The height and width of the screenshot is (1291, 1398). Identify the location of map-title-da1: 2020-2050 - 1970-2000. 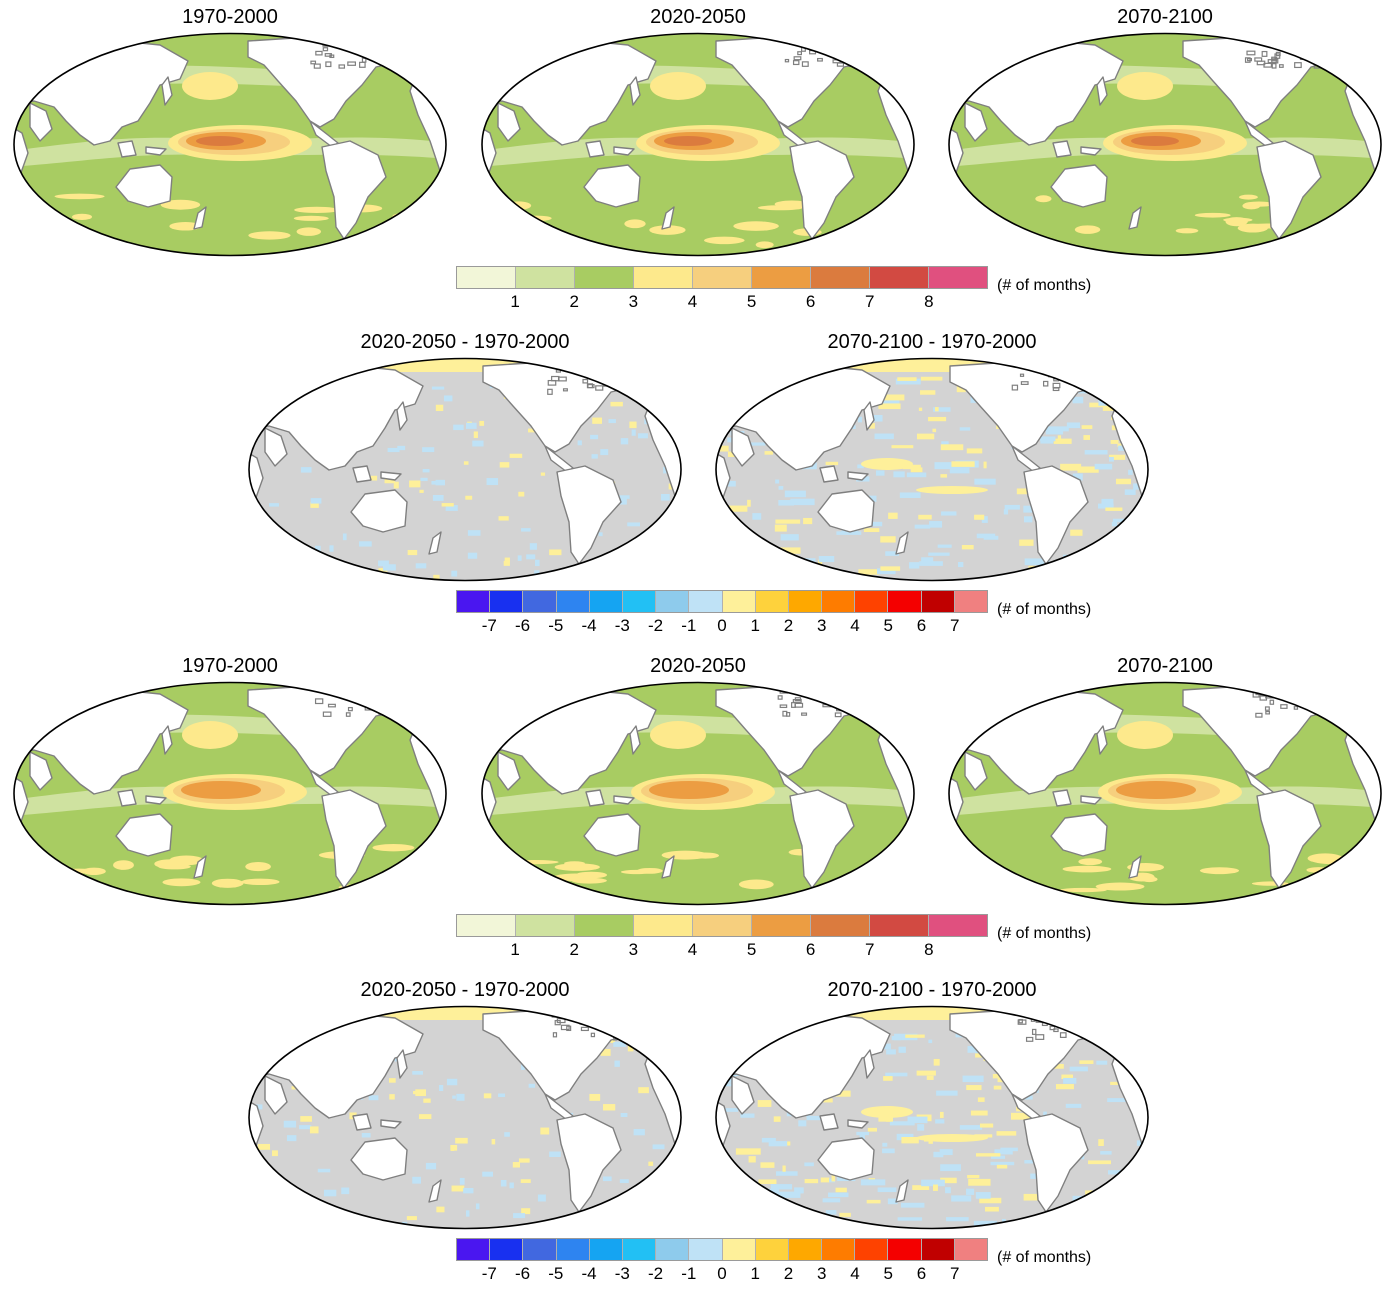
(465, 342).